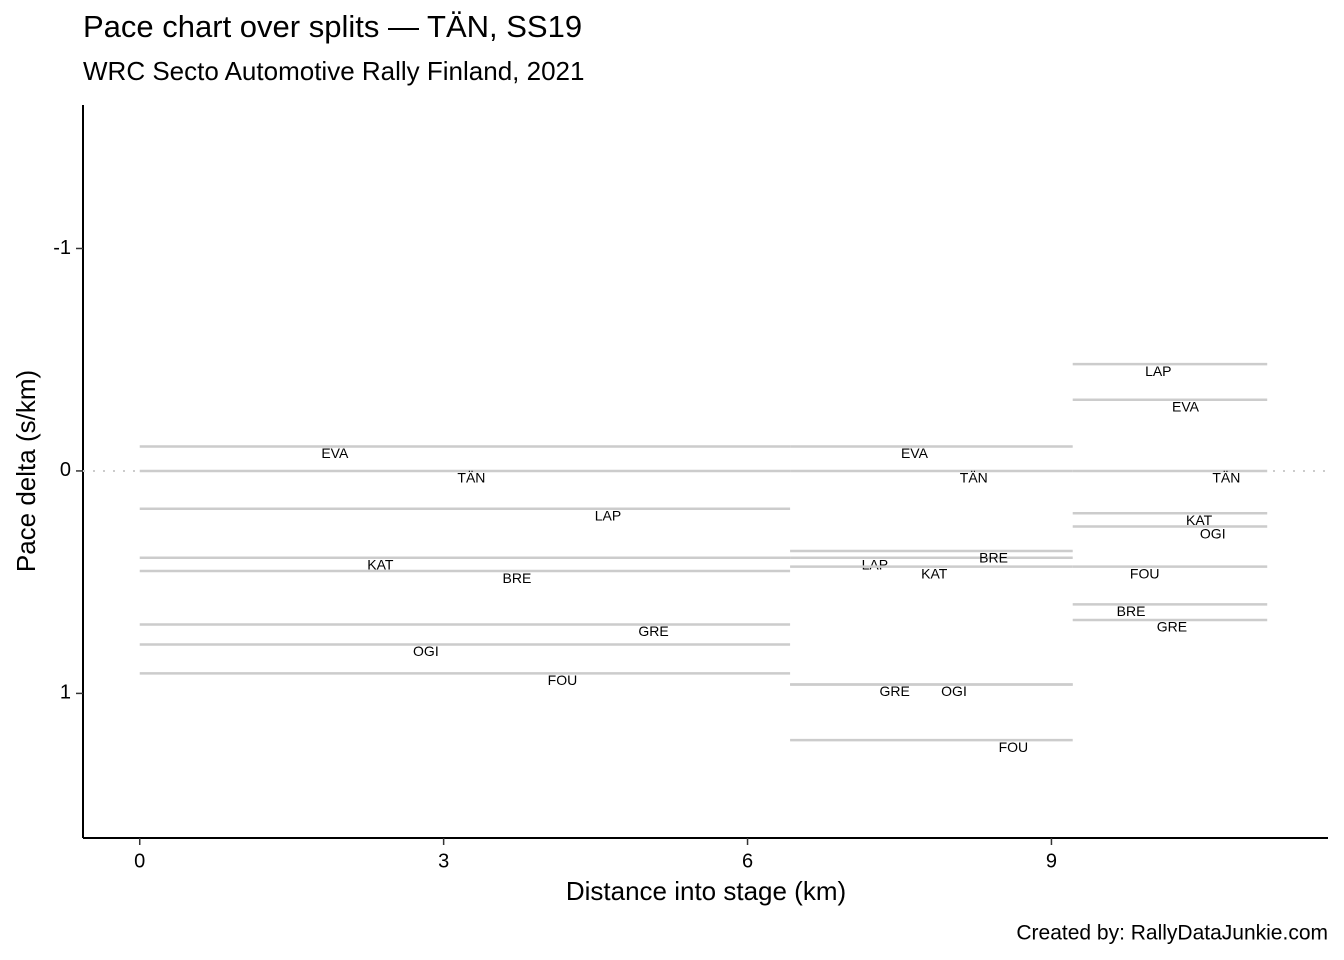 The image size is (1344, 960). What do you see at coordinates (332, 26) in the screenshot?
I see `chart-title: Pace chart over splits — TÄN, SS19` at bounding box center [332, 26].